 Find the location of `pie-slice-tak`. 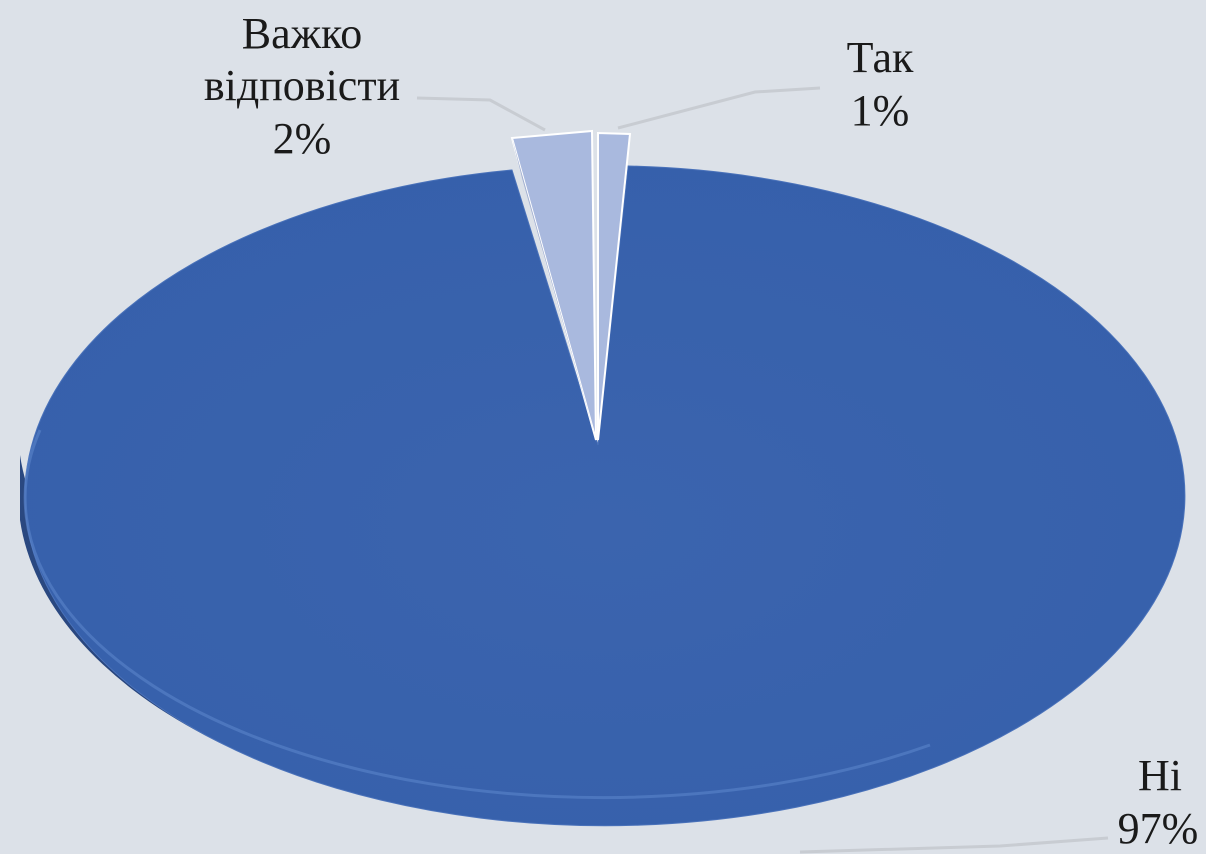

pie-slice-tak is located at coordinates (614, 286).